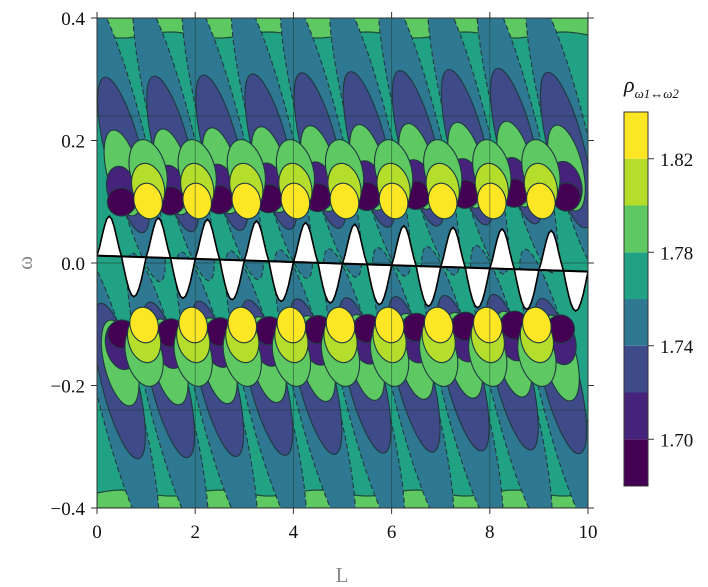 This screenshot has width=708, height=587. What do you see at coordinates (73, 142) in the screenshot?
I see `y-tick-label: 0.2` at bounding box center [73, 142].